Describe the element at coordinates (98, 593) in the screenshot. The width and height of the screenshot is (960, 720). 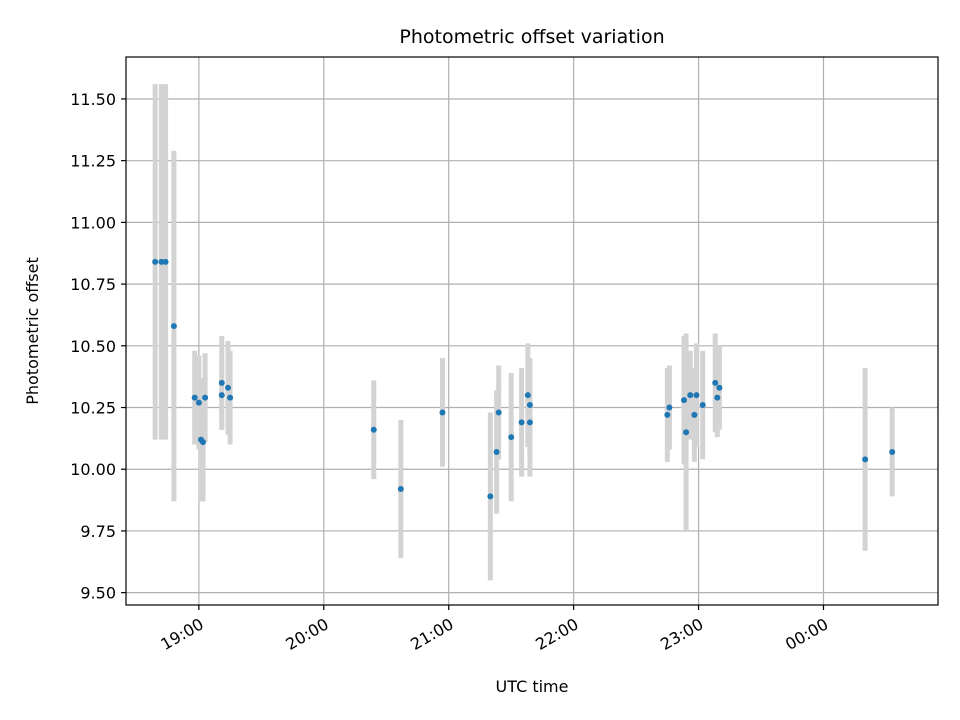
I see `y-tick-label: 9.50` at that location.